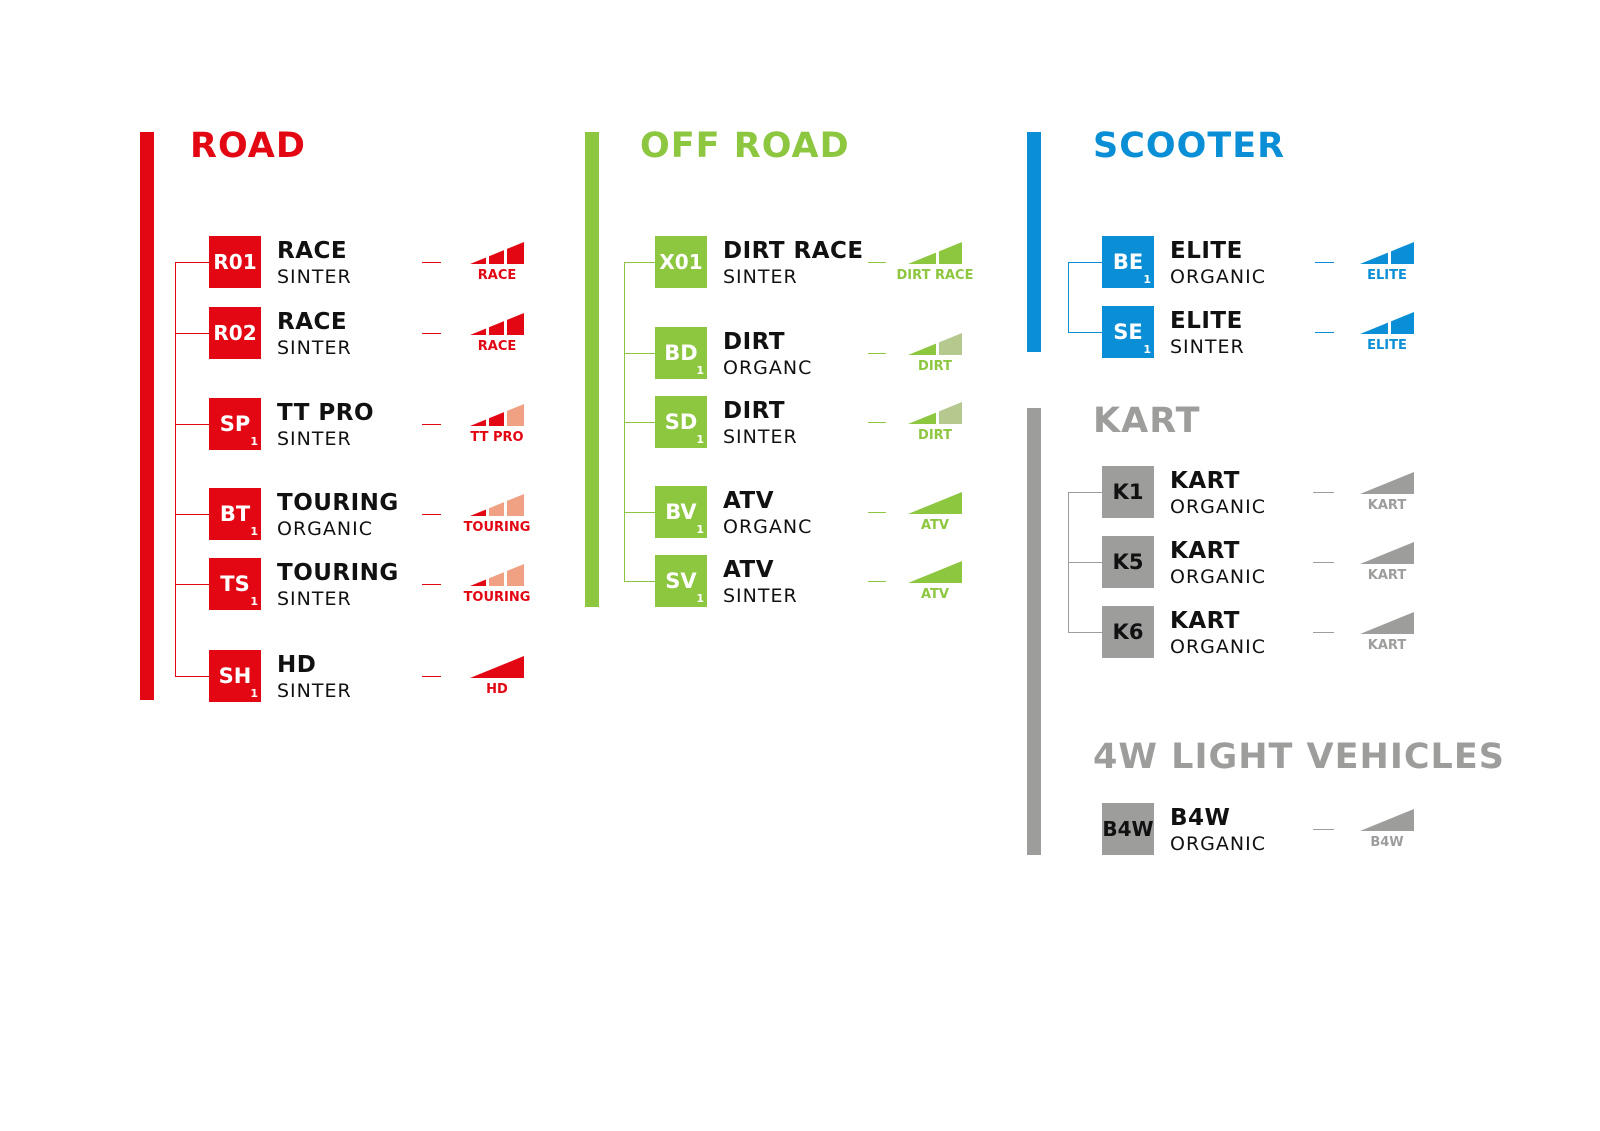 The height and width of the screenshot is (1131, 1600). I want to click on product-name: TOURING, so click(338, 503).